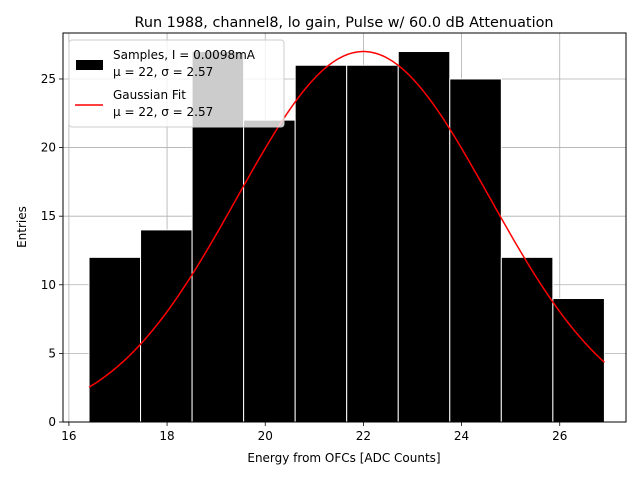 The height and width of the screenshot is (480, 640). I want to click on legend-samples-patch-icon, so click(89, 65).